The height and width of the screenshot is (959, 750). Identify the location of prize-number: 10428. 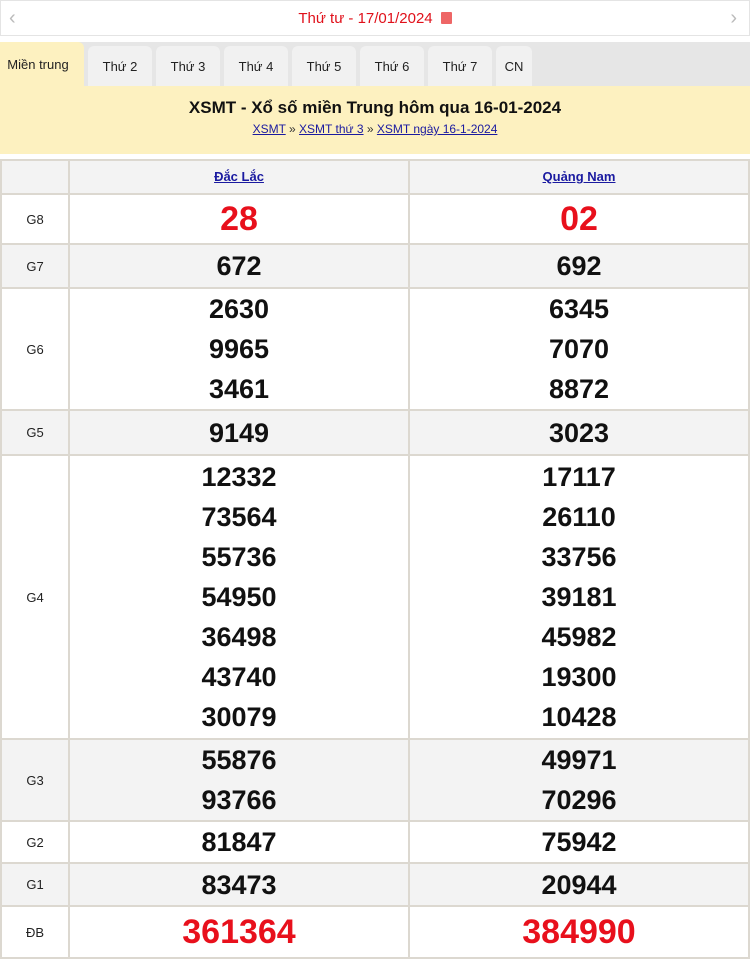
(579, 717).